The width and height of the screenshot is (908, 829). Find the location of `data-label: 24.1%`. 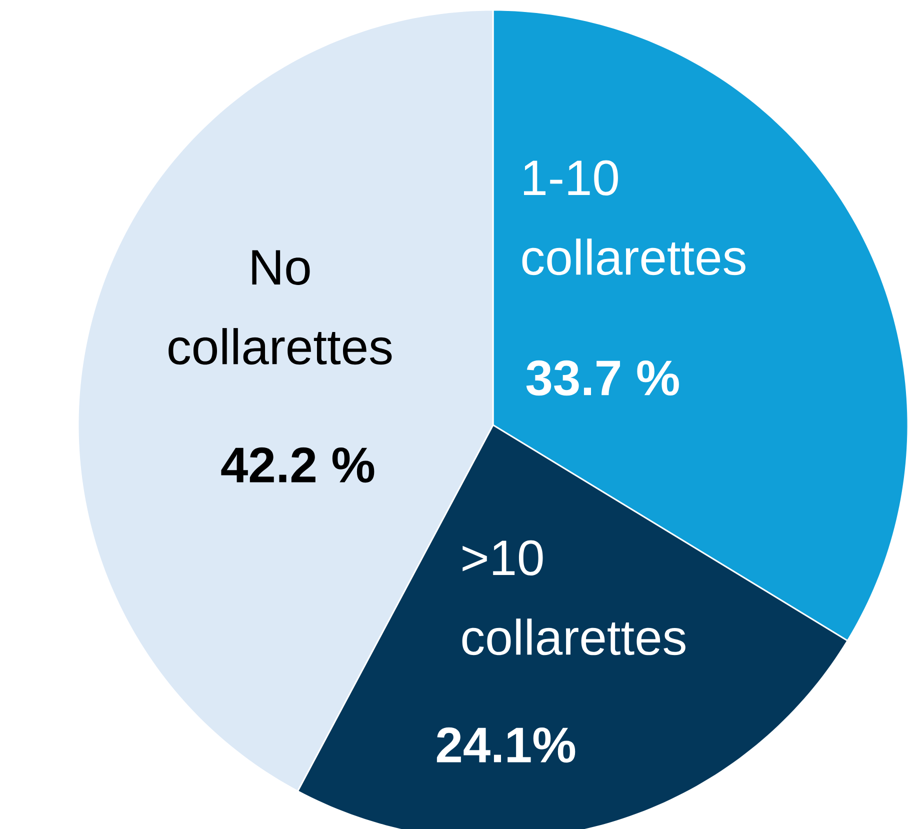

data-label: 24.1% is located at coordinates (506, 745).